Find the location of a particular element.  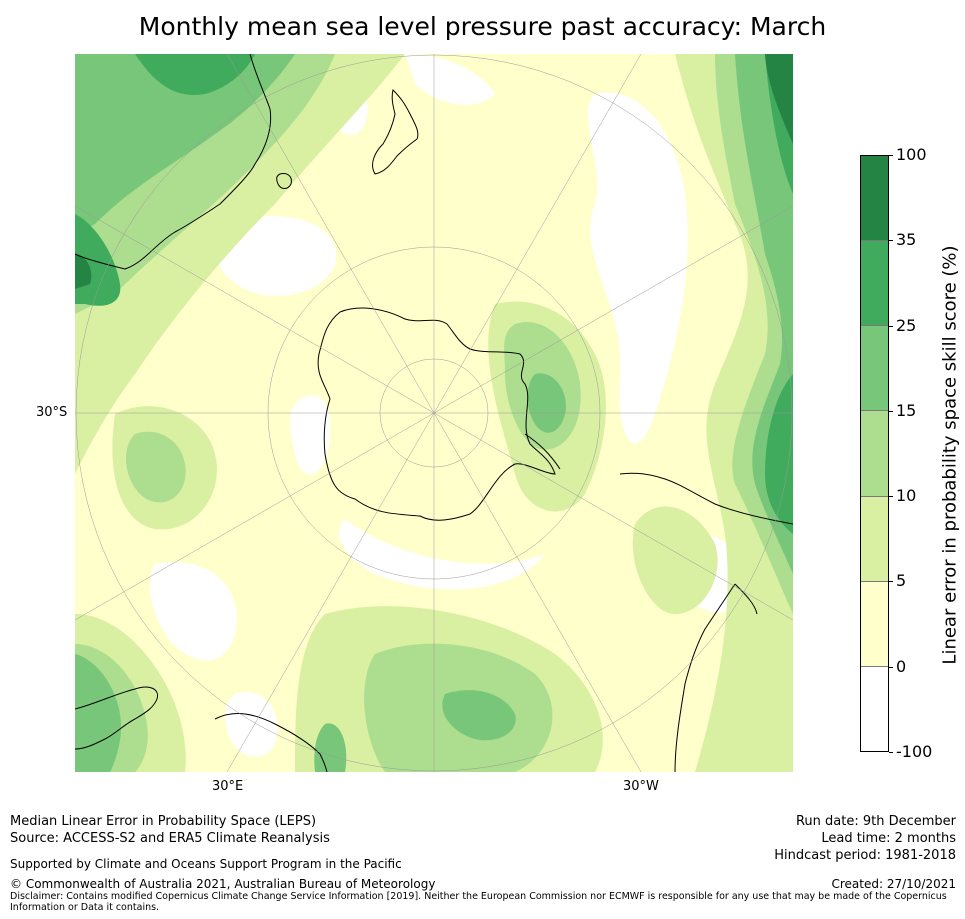

longitude-label-30e: 30°E is located at coordinates (228, 786).